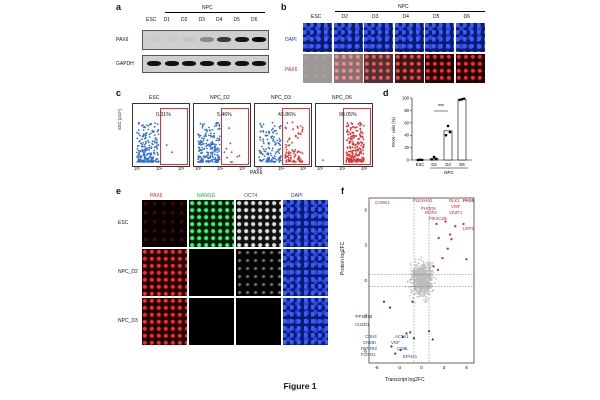 The image size is (600, 400). Describe the element at coordinates (296, 136) in the screenshot. I see `facs-gate` at that location.